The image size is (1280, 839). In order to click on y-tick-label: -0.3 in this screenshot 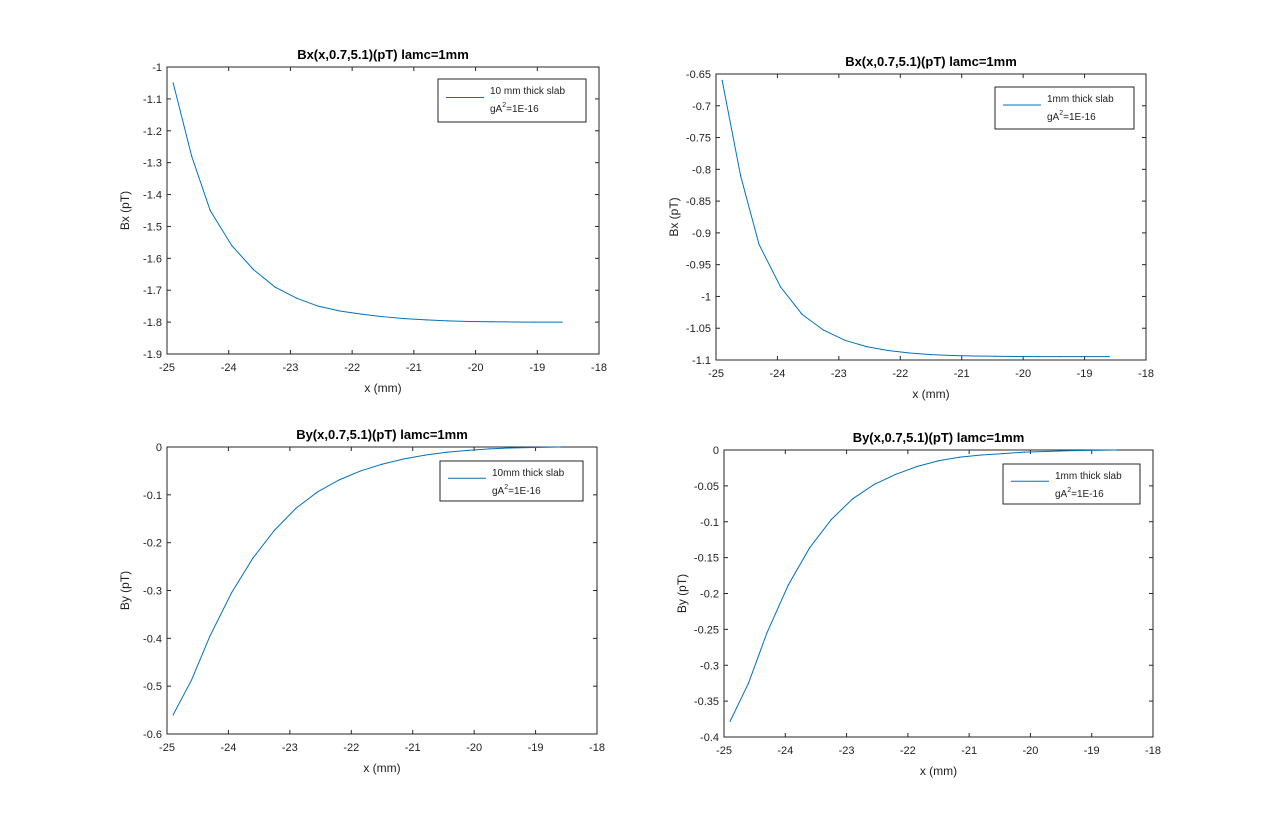, I will do `click(152, 592)`.